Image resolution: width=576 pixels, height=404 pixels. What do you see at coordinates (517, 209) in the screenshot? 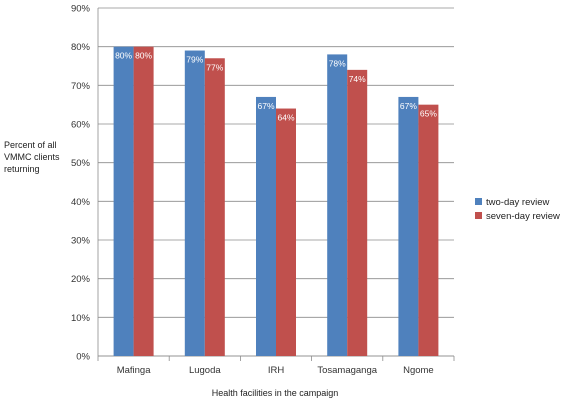
I see `legend: two-day review seven-day review` at bounding box center [517, 209].